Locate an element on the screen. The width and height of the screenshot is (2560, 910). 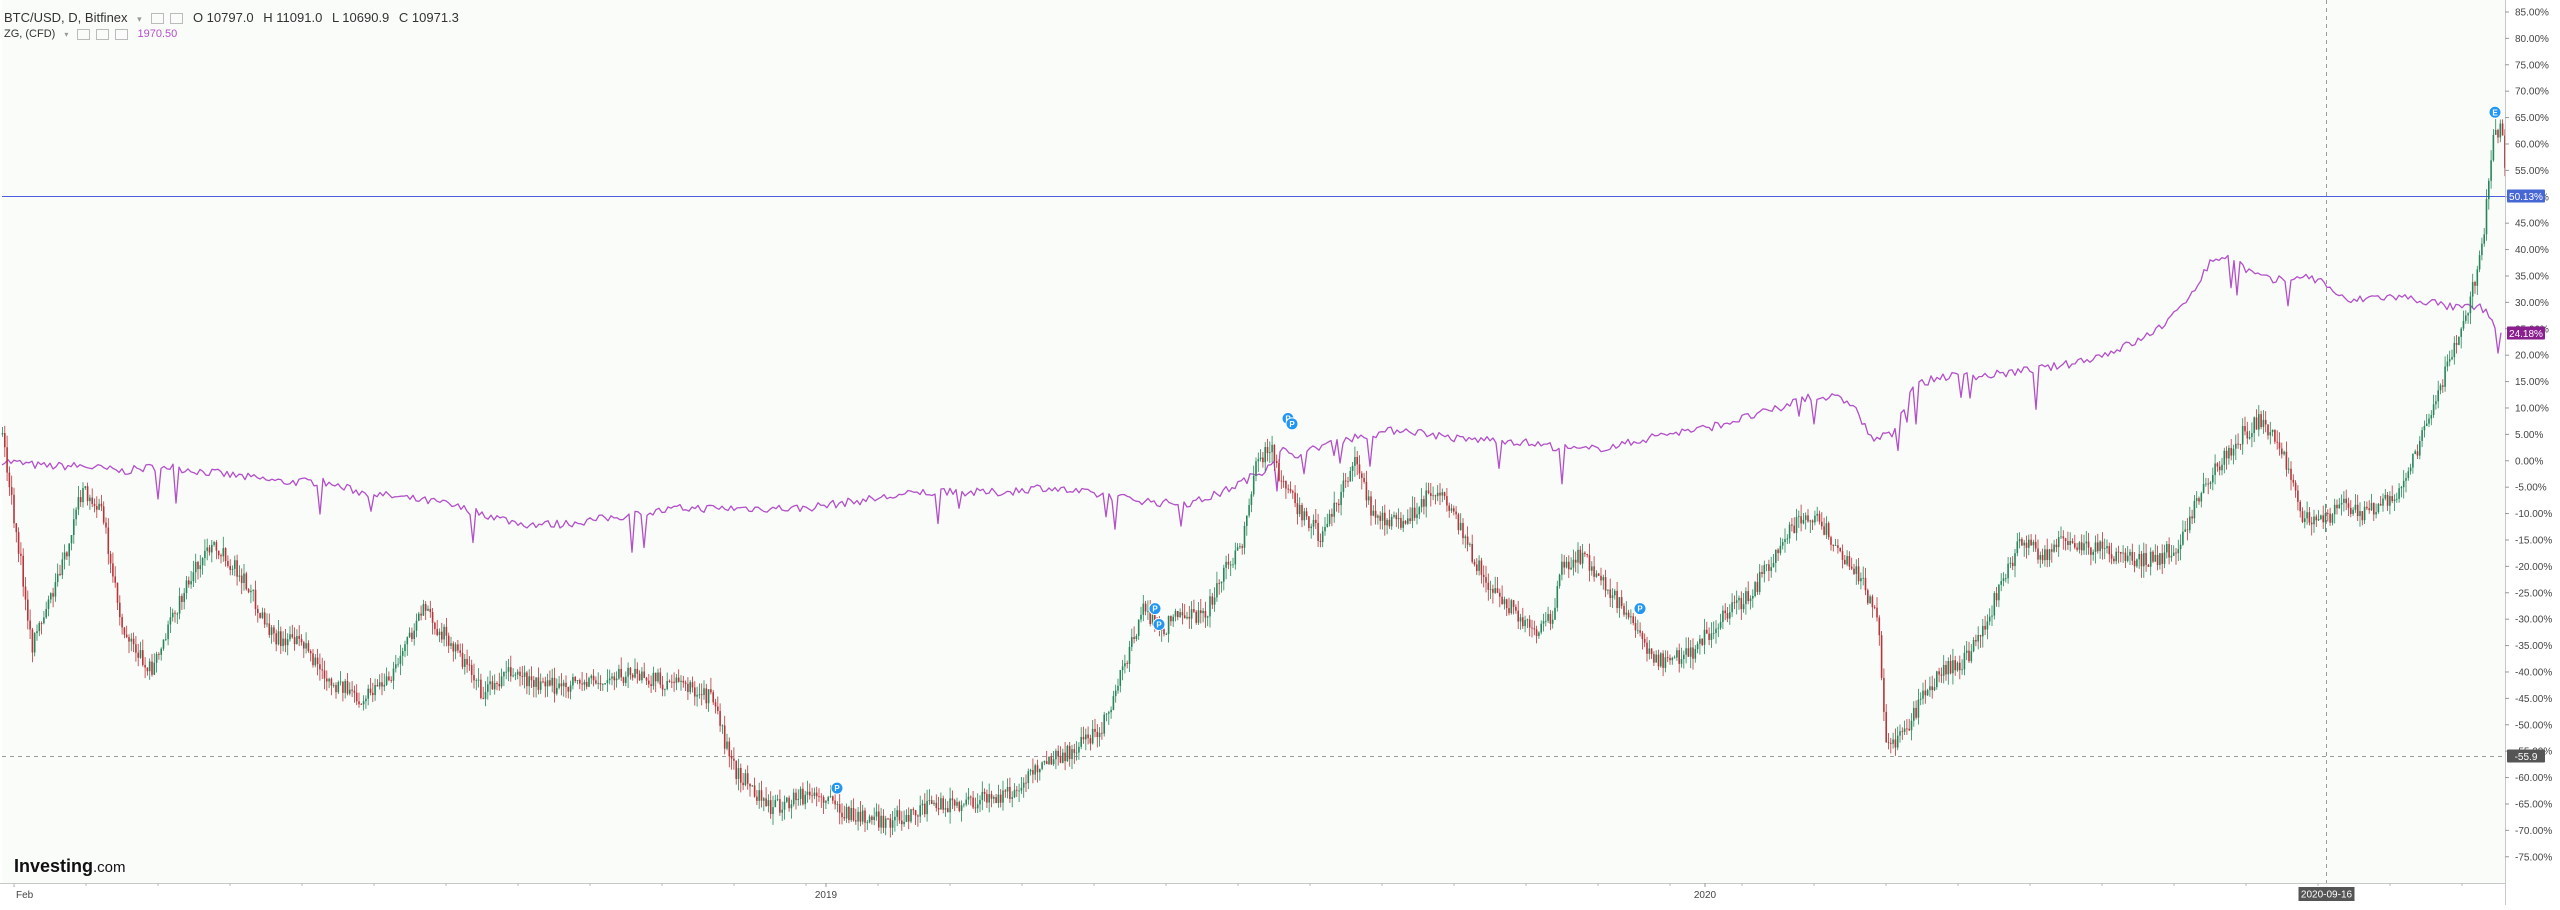
legend-close-icon is located at coordinates (177, 19).